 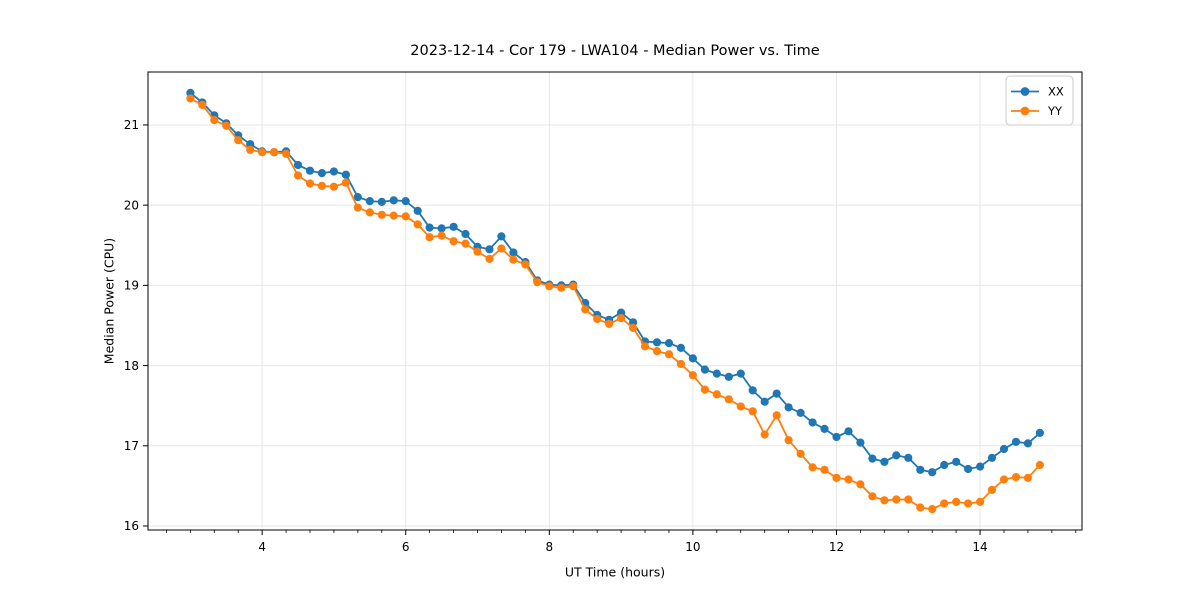 I want to click on y-ticks: 16 17 18 19 20 21, so click(x=136, y=325).